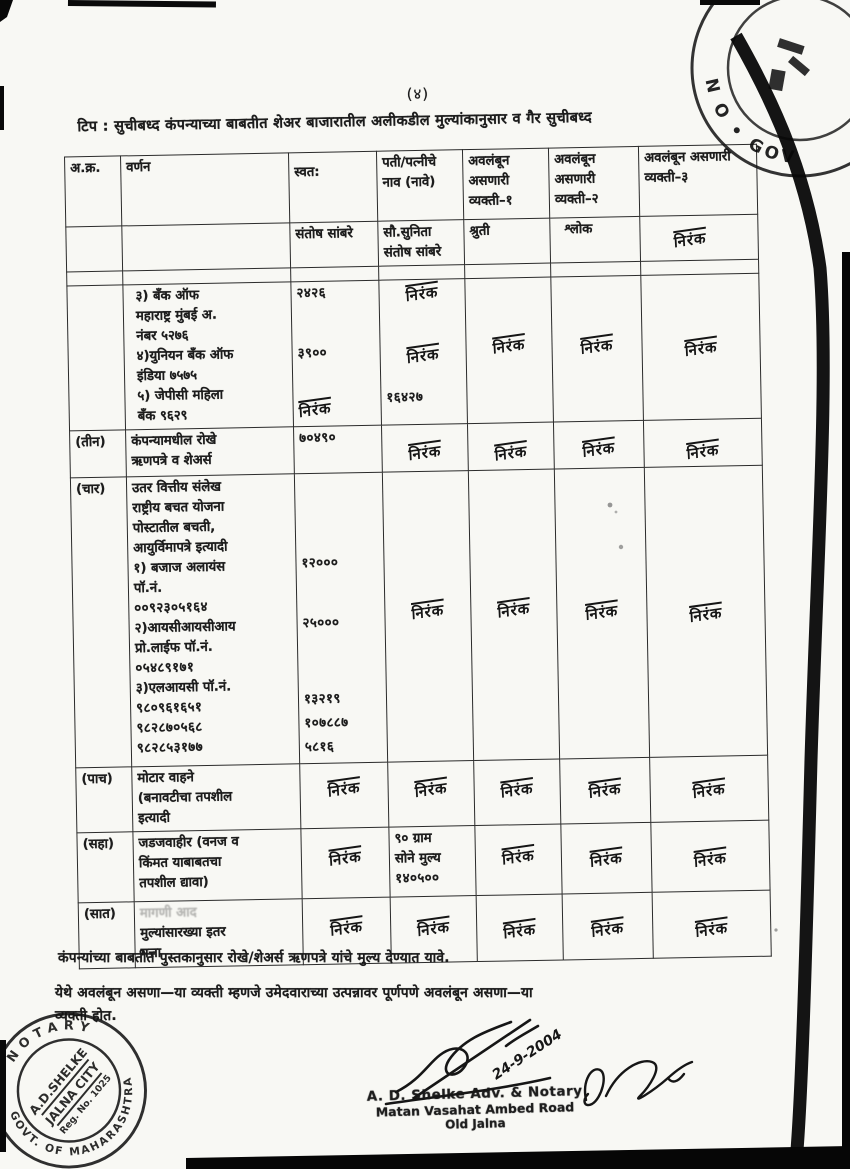 This screenshot has width=850, height=1169. What do you see at coordinates (101, 622) in the screenshot?
I see `cell-serial: (चार)` at bounding box center [101, 622].